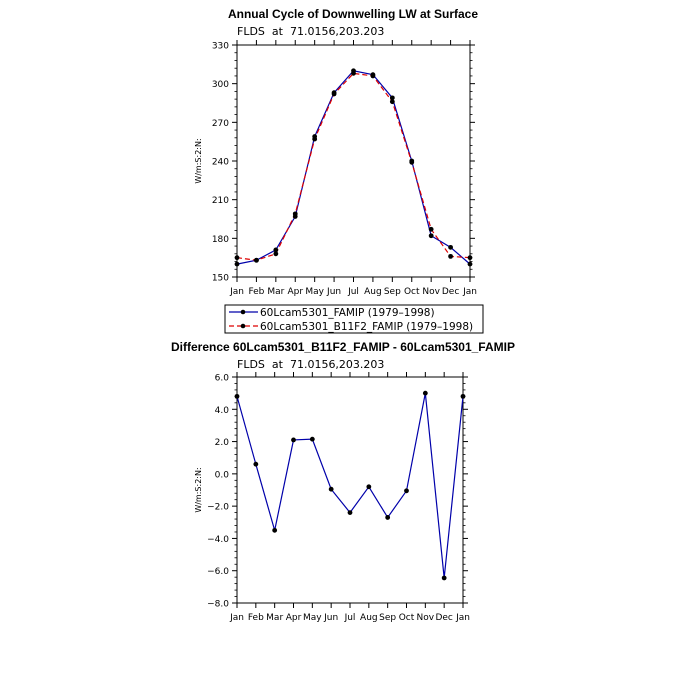 This screenshot has width=675, height=676. What do you see at coordinates (387, 618) in the screenshot?
I see `difference-x-tick-label: Sep` at bounding box center [387, 618].